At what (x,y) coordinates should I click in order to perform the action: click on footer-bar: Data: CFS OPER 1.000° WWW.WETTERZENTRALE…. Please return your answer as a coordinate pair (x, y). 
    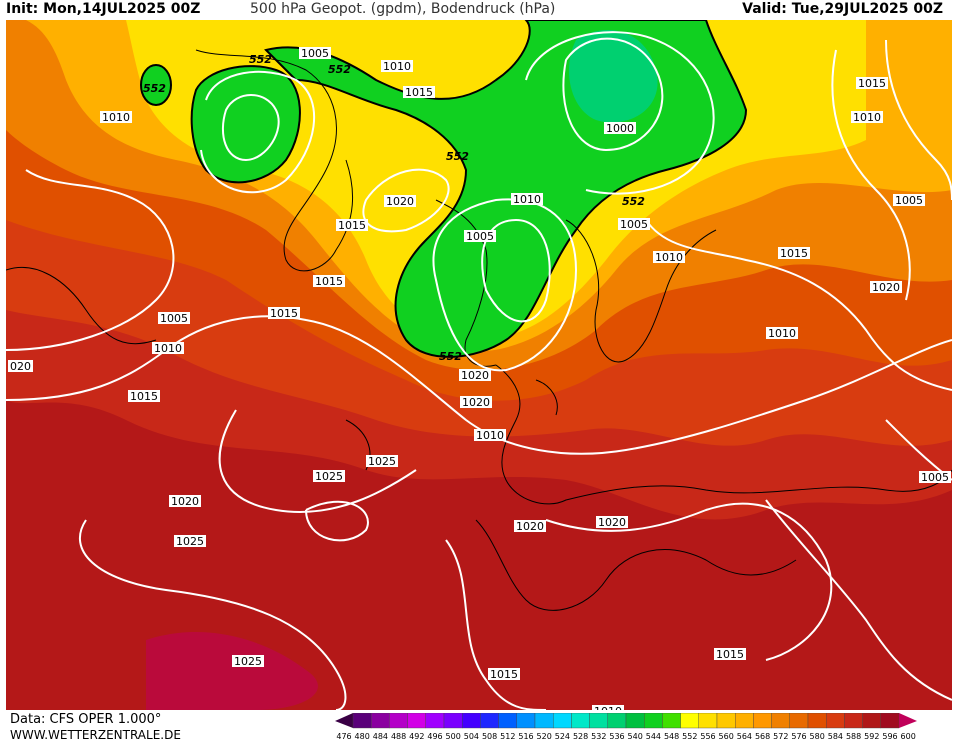
    Looking at the image, I should click on (479, 726).